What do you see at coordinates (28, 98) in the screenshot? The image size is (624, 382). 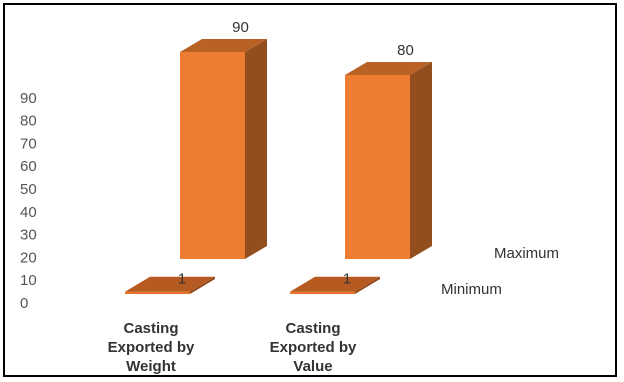 I see `y-tick-label: 90` at bounding box center [28, 98].